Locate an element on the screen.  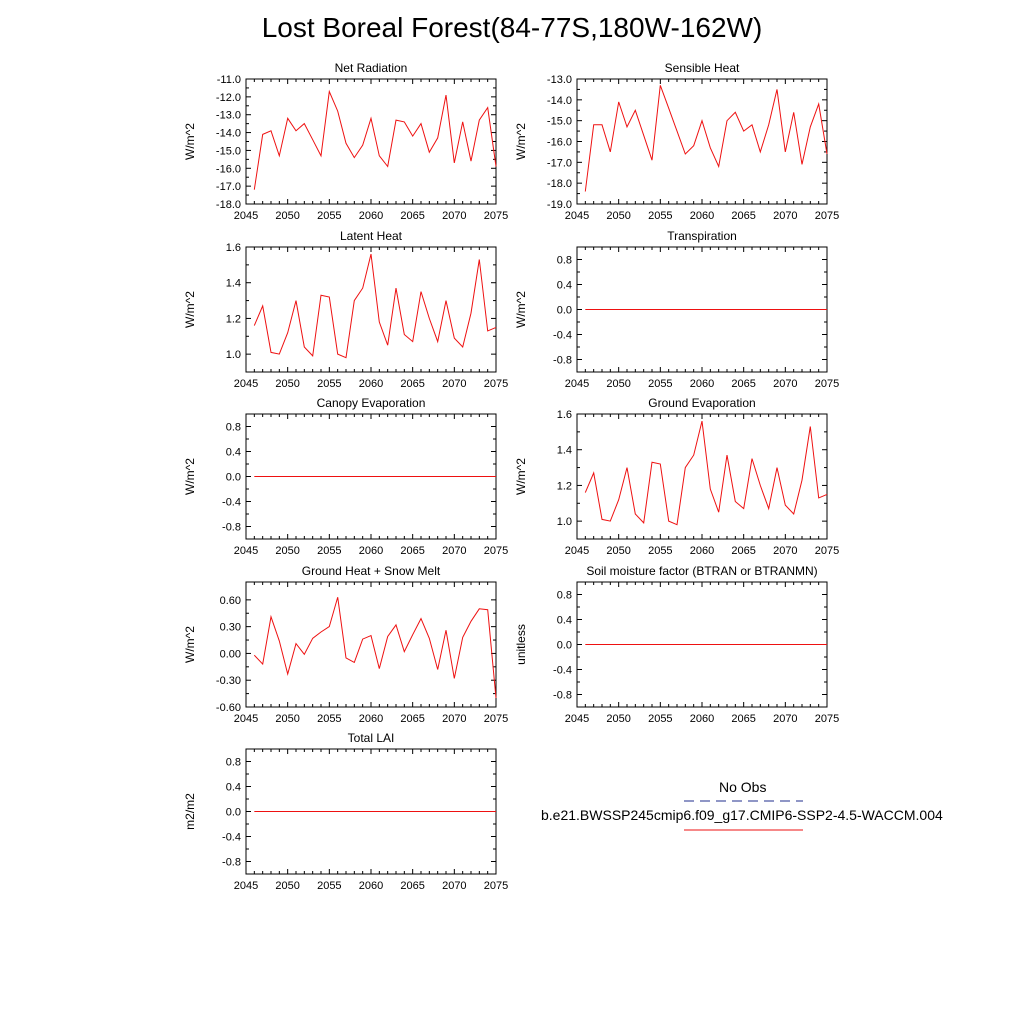
figure-title: Lost Boreal Forest(84-77S,180W-162W) is located at coordinates (512, 27).